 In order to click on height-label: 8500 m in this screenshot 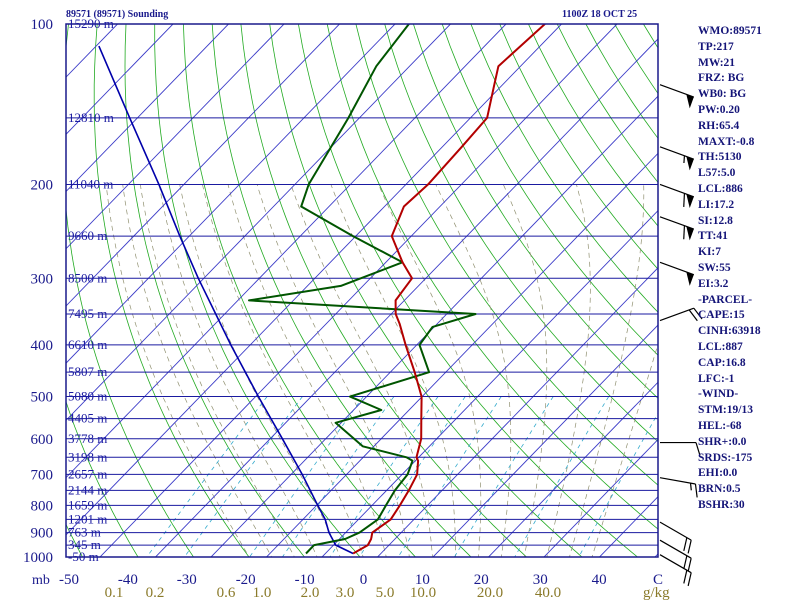, I will do `click(87, 277)`.